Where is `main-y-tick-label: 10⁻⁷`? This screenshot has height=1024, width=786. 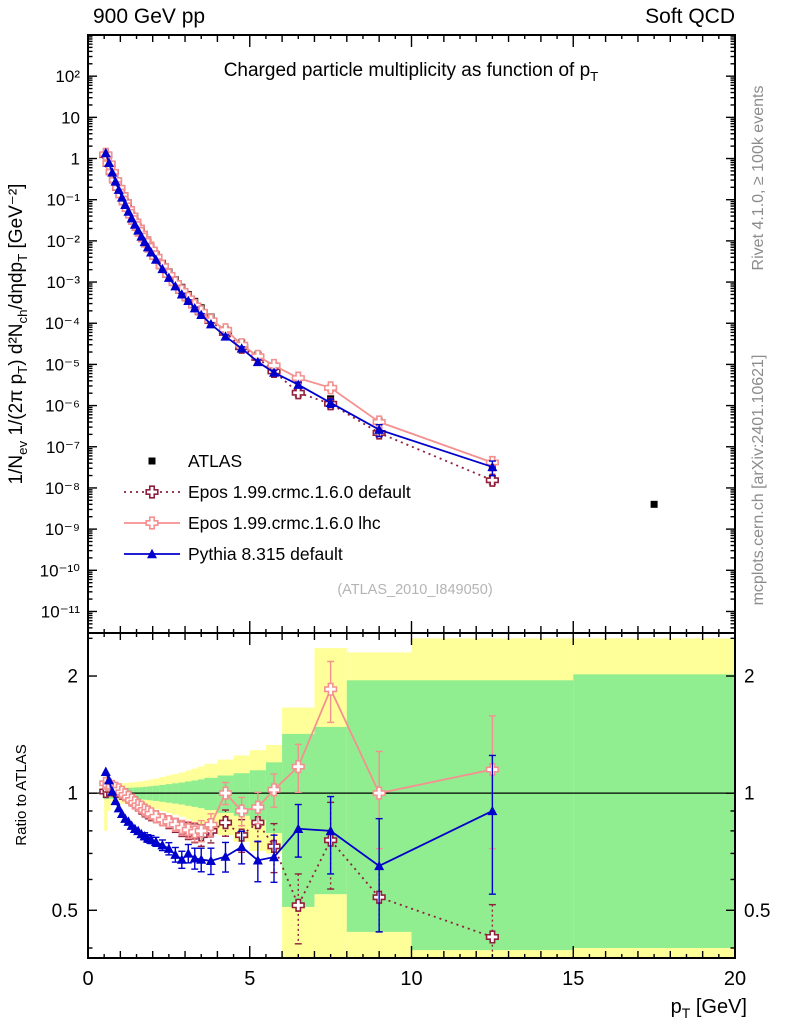 main-y-tick-label: 10⁻⁷ is located at coordinates (63, 447).